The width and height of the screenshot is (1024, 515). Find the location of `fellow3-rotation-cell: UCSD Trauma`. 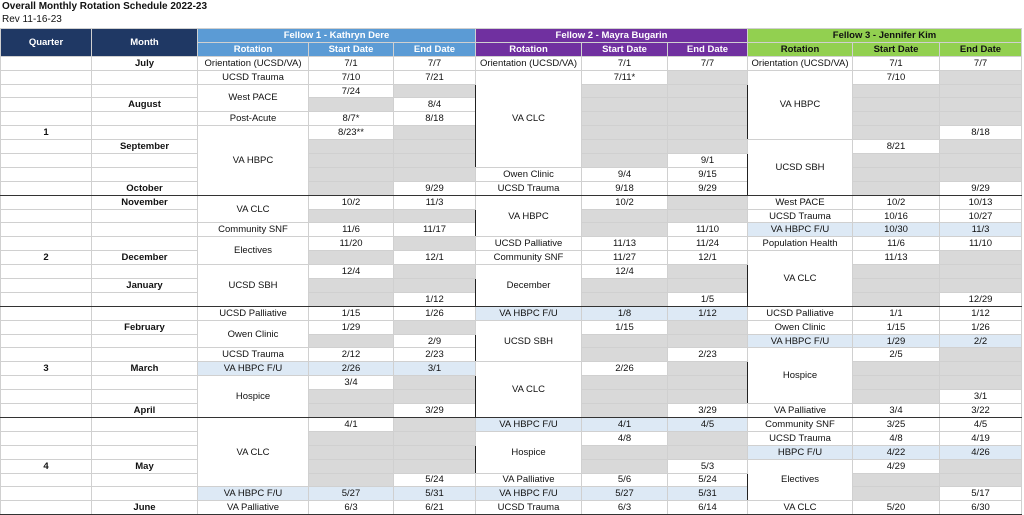

fellow3-rotation-cell: UCSD Trauma is located at coordinates (800, 216).